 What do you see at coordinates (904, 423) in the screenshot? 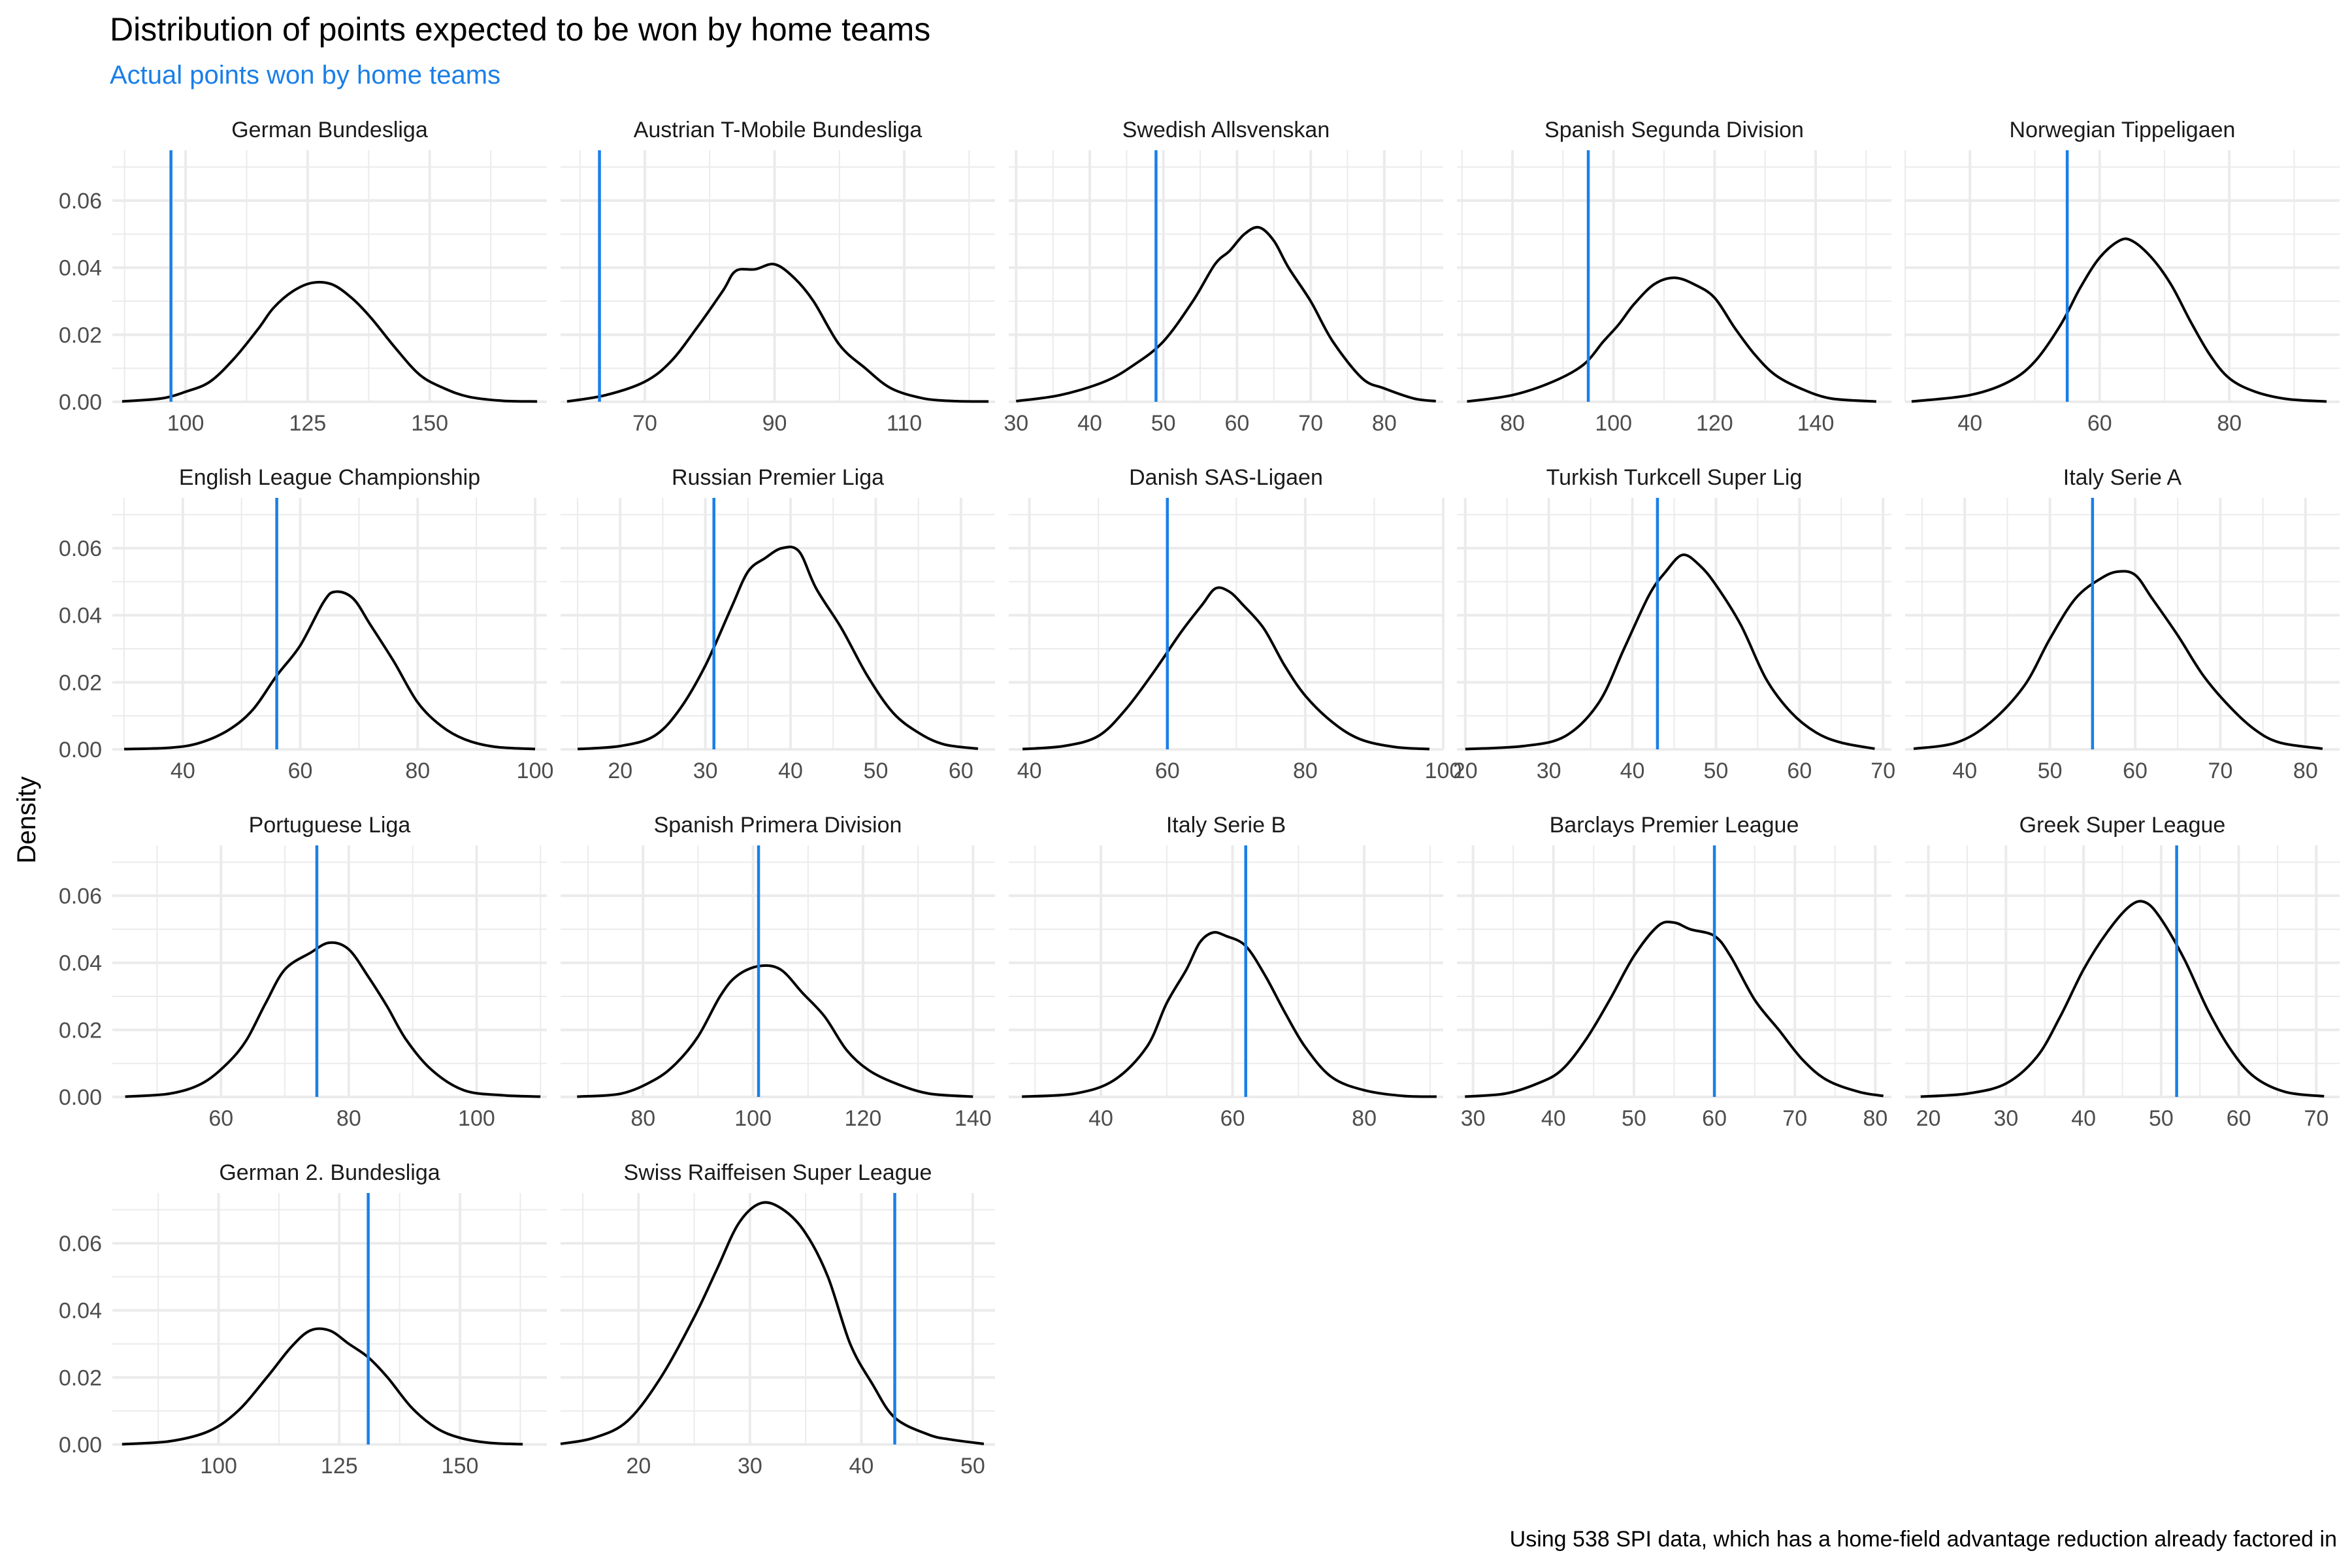
I see `x-tick-label: 110` at bounding box center [904, 423].